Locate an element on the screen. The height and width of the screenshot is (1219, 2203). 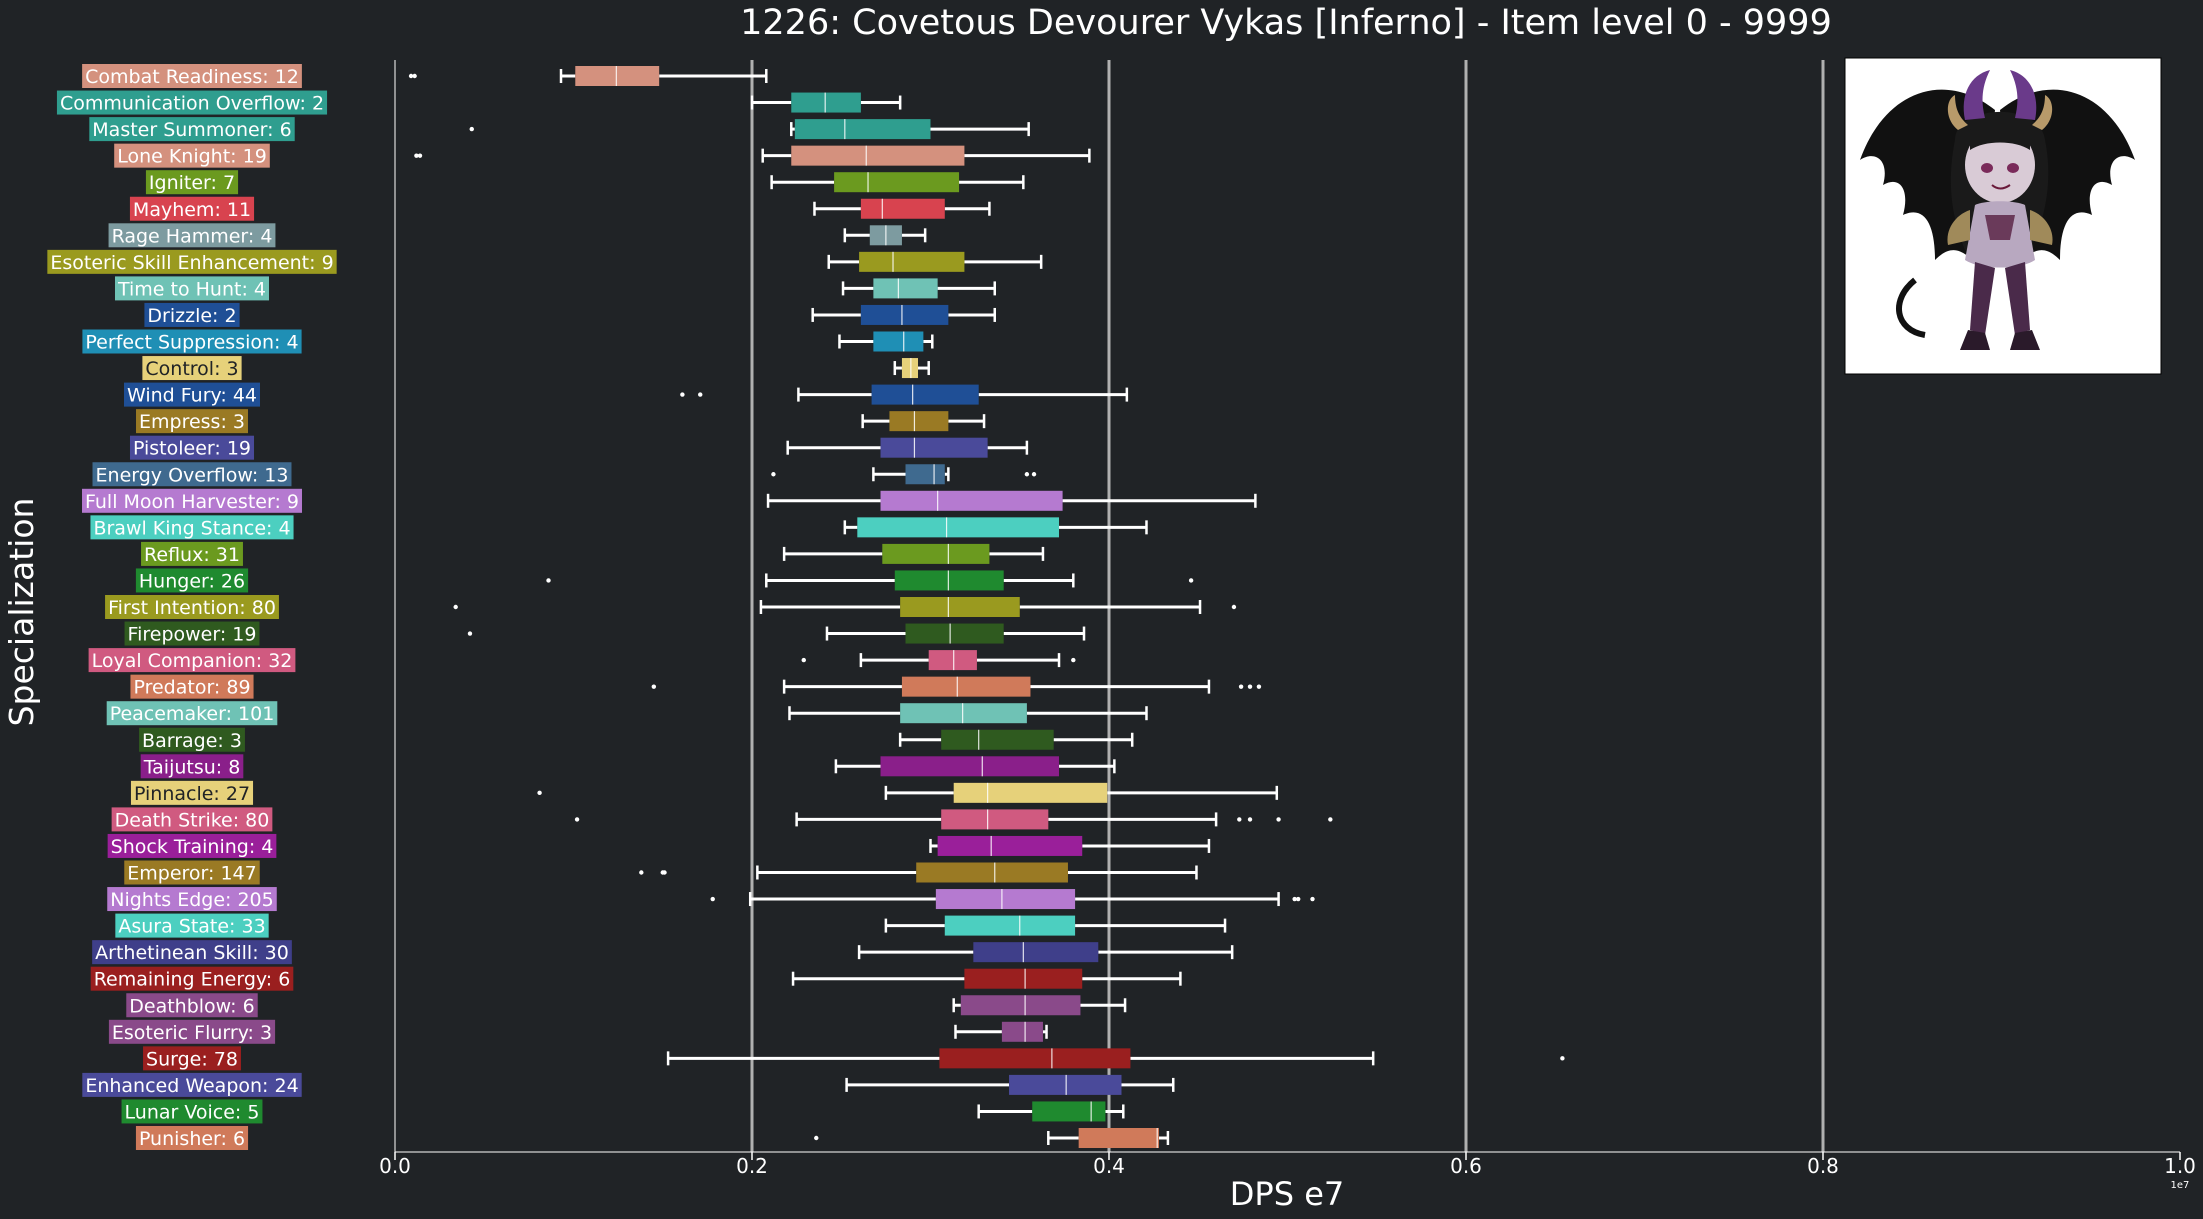
y-label-3: Lone Knight: 19 is located at coordinates (192, 155).